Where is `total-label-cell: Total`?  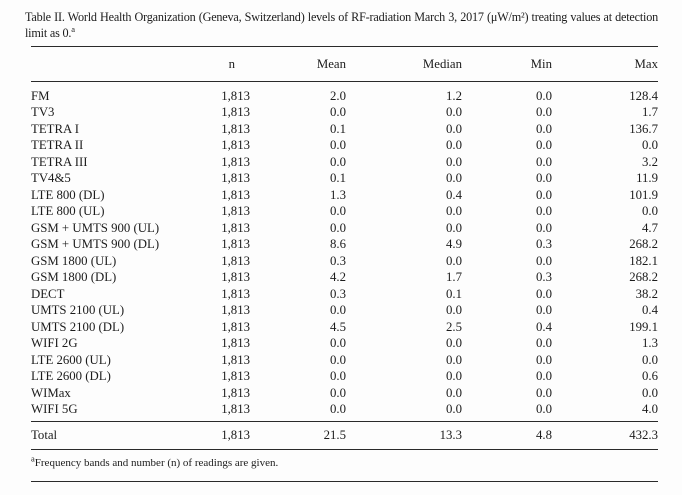
total-label-cell: Total is located at coordinates (94, 435).